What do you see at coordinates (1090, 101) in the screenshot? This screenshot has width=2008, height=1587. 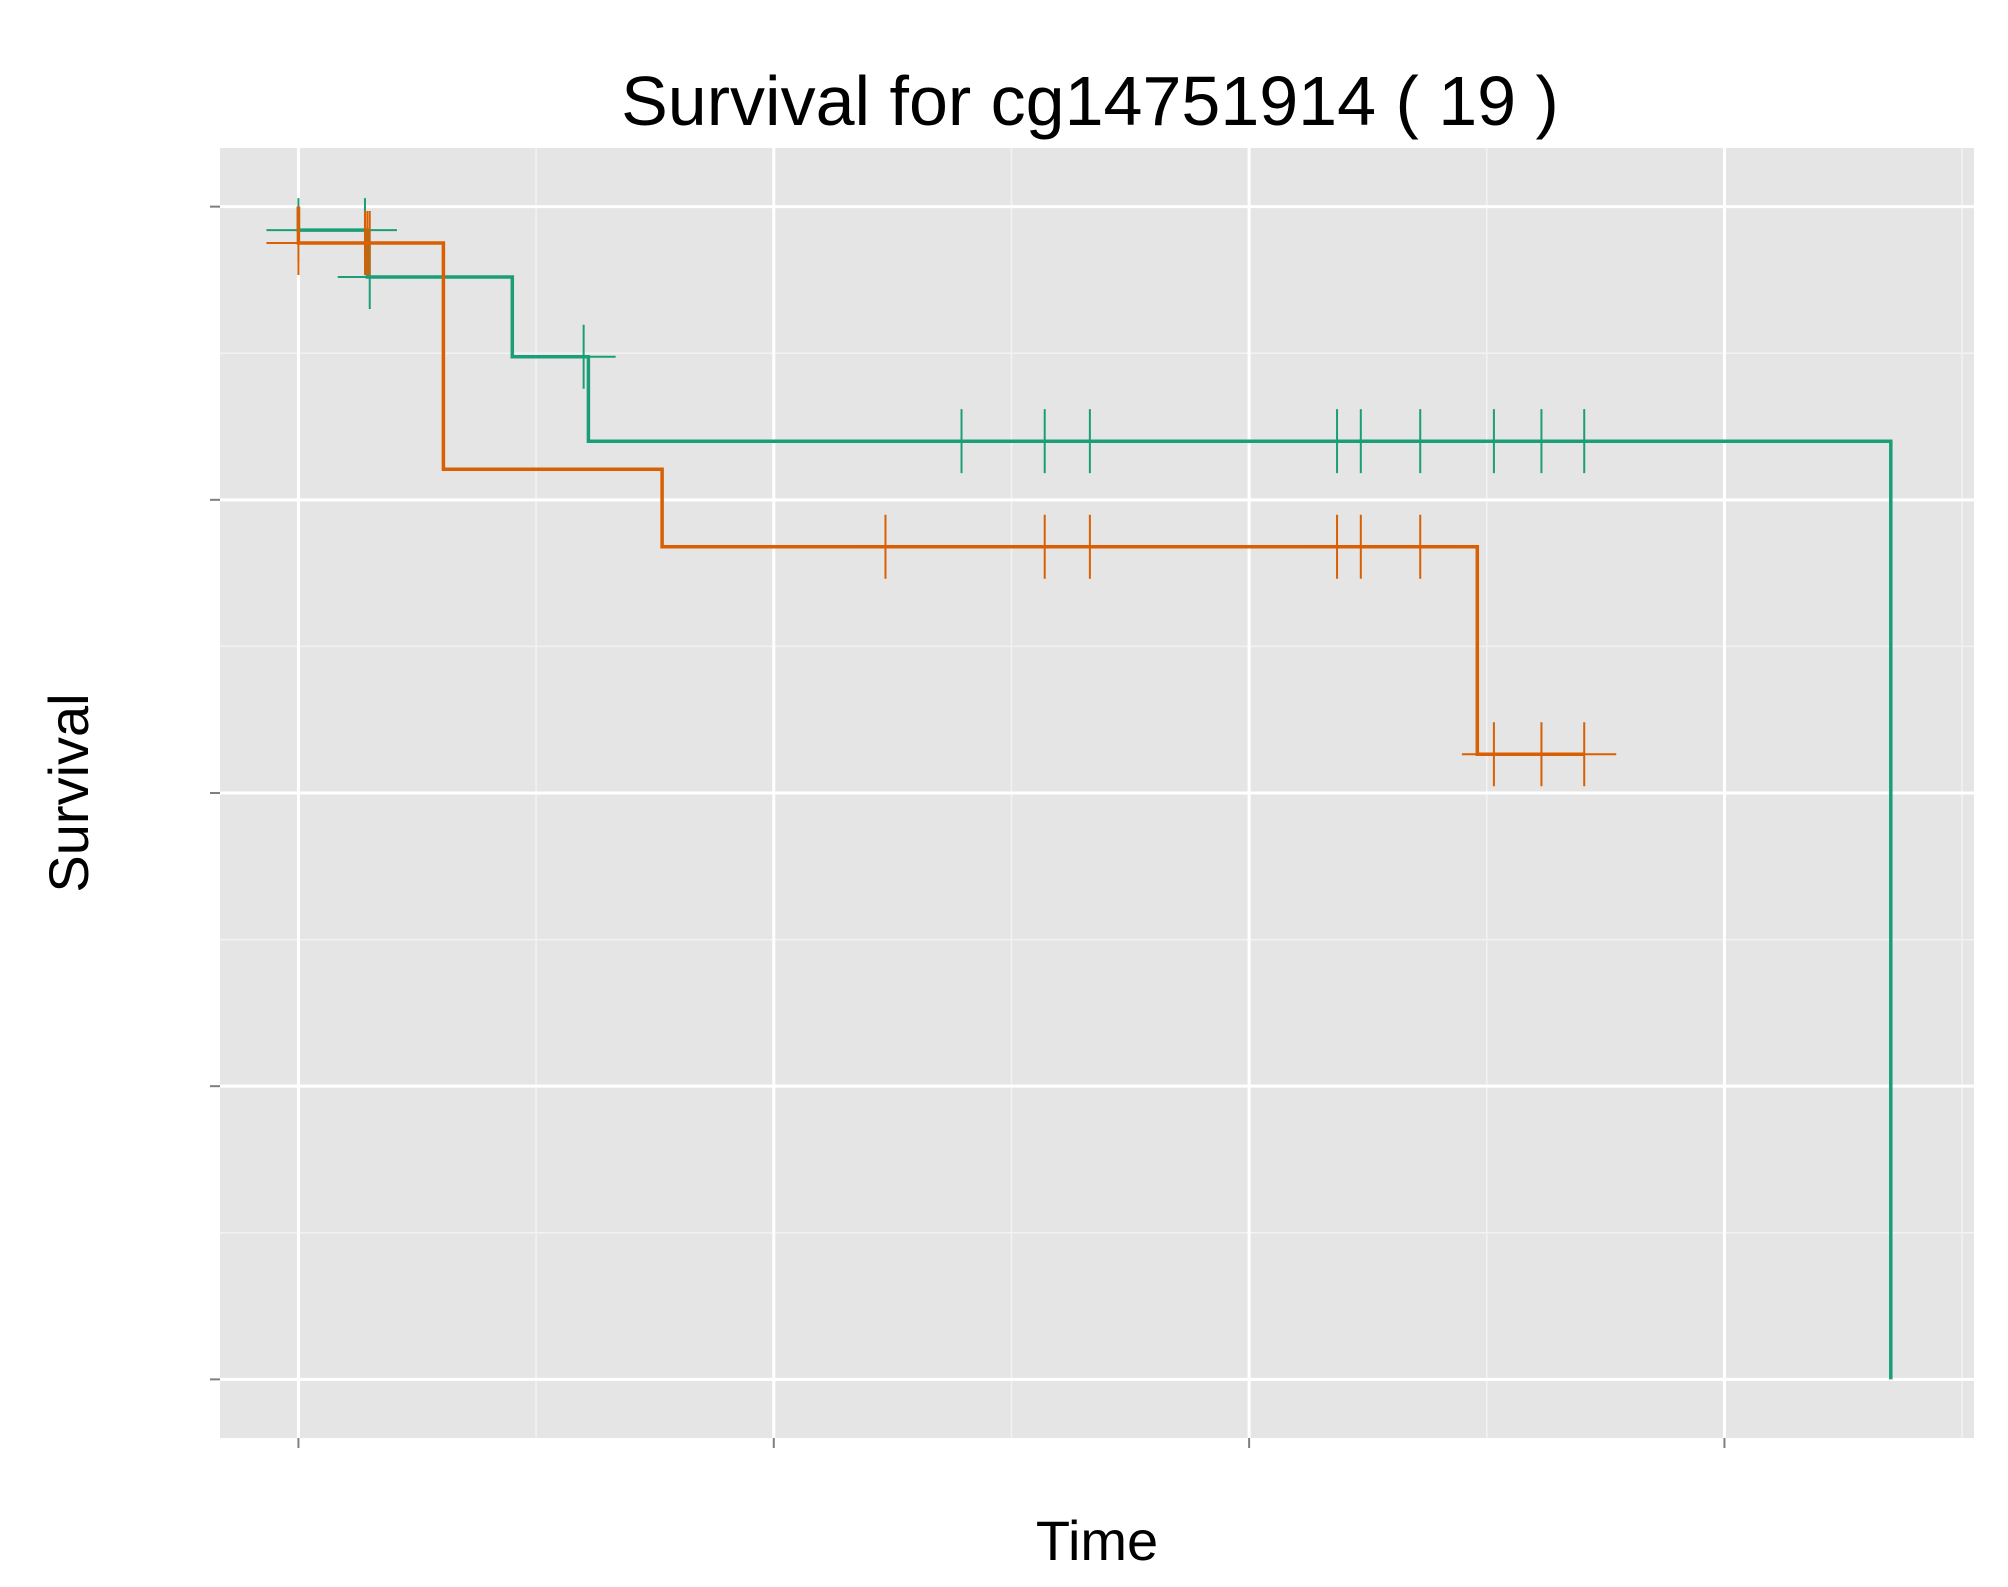 I see `chart-title: Survival for cg14751914 ( 19 )` at bounding box center [1090, 101].